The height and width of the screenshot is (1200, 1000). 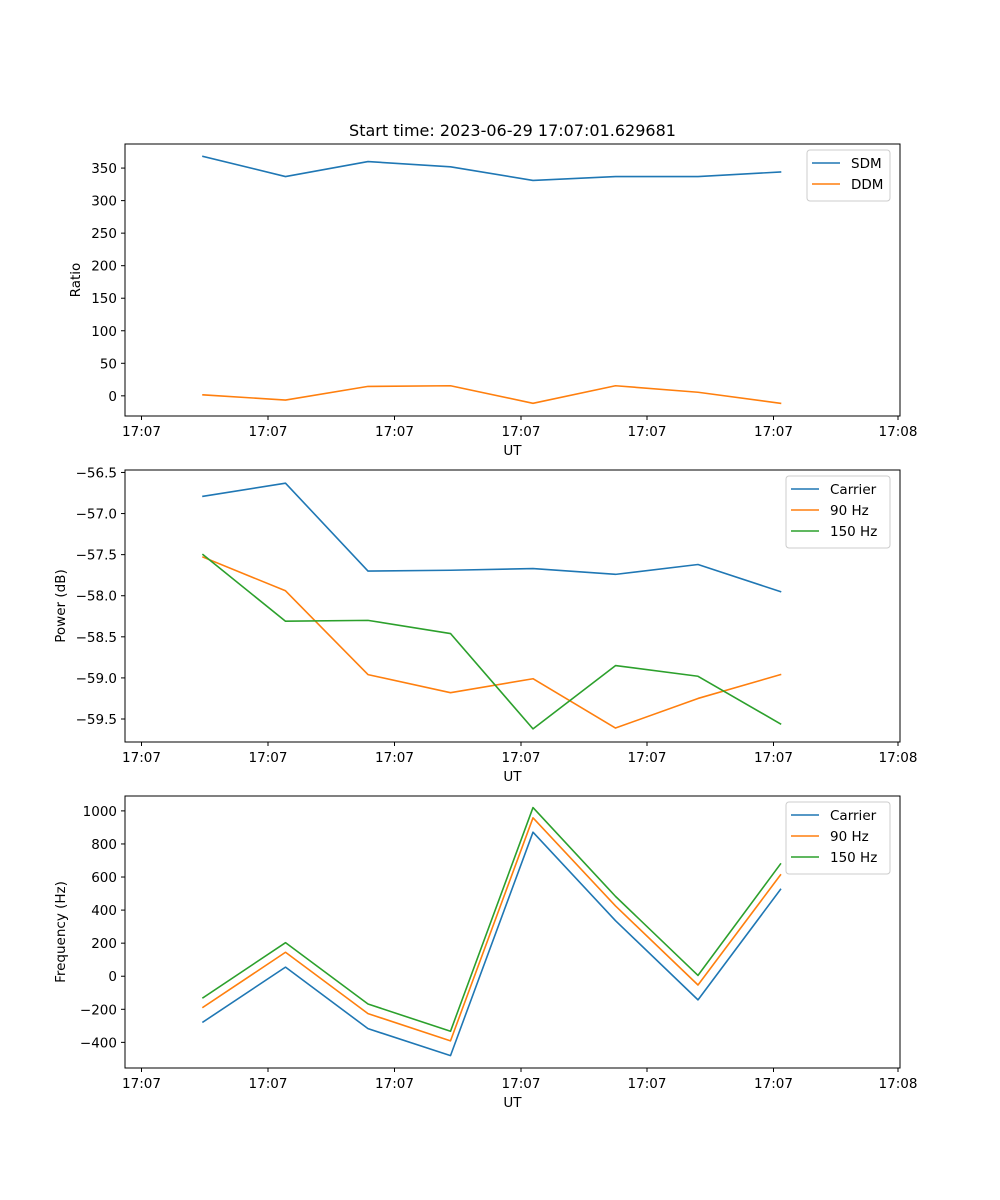 I want to click on y-tick-label: −56.5, so click(x=96, y=473).